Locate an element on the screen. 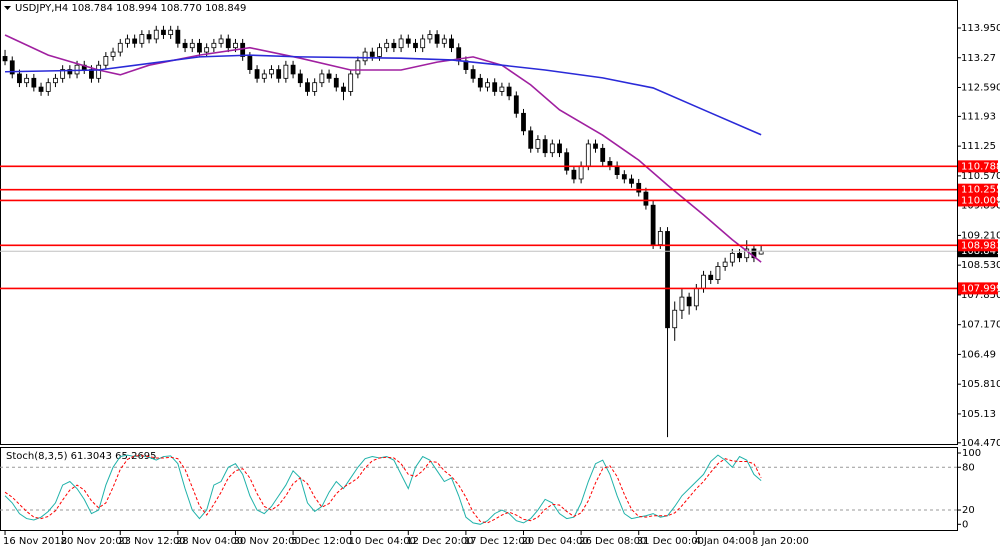 This screenshot has height=550, width=1000. moving-average is located at coordinates (383, 95).